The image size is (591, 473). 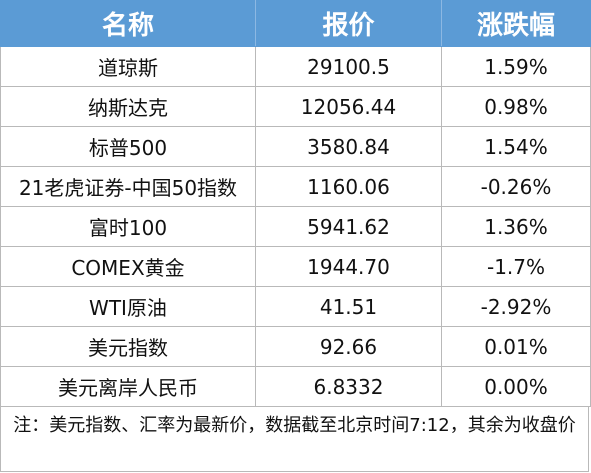 What do you see at coordinates (128, 226) in the screenshot?
I see `cell-name: 富时100` at bounding box center [128, 226].